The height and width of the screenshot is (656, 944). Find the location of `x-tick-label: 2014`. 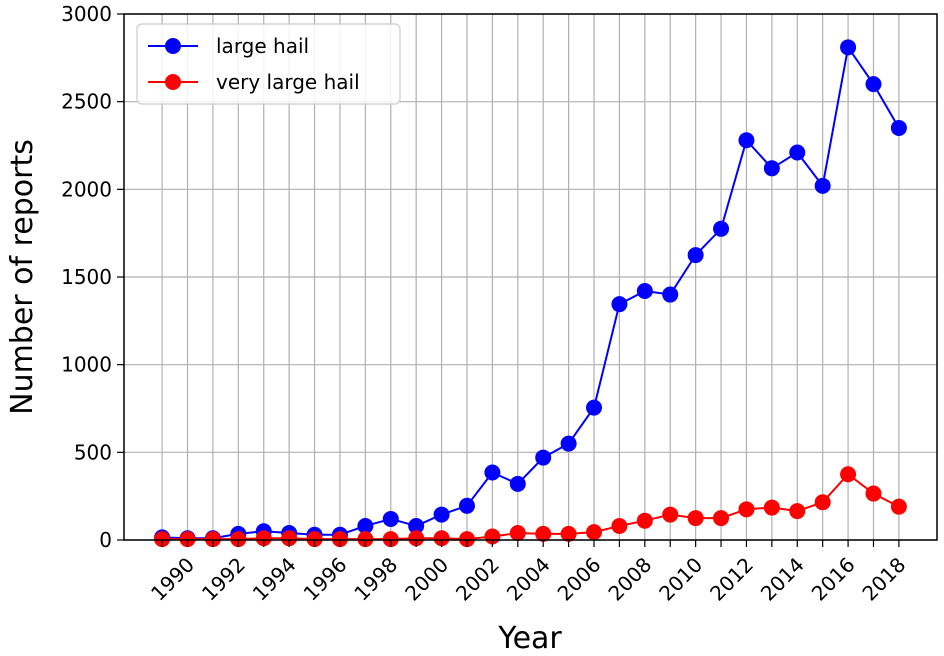

x-tick-label: 2014 is located at coordinates (782, 579).